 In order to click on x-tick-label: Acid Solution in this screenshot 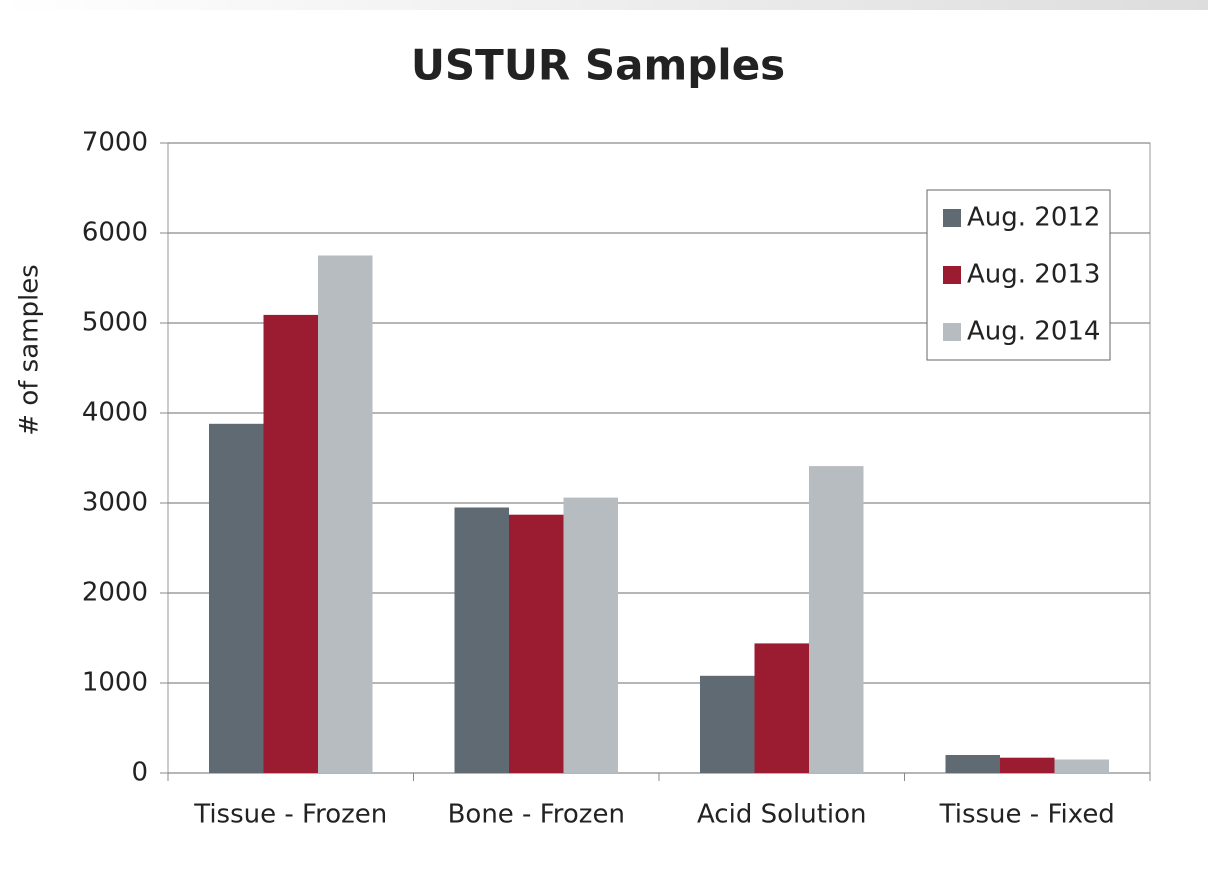, I will do `click(782, 815)`.